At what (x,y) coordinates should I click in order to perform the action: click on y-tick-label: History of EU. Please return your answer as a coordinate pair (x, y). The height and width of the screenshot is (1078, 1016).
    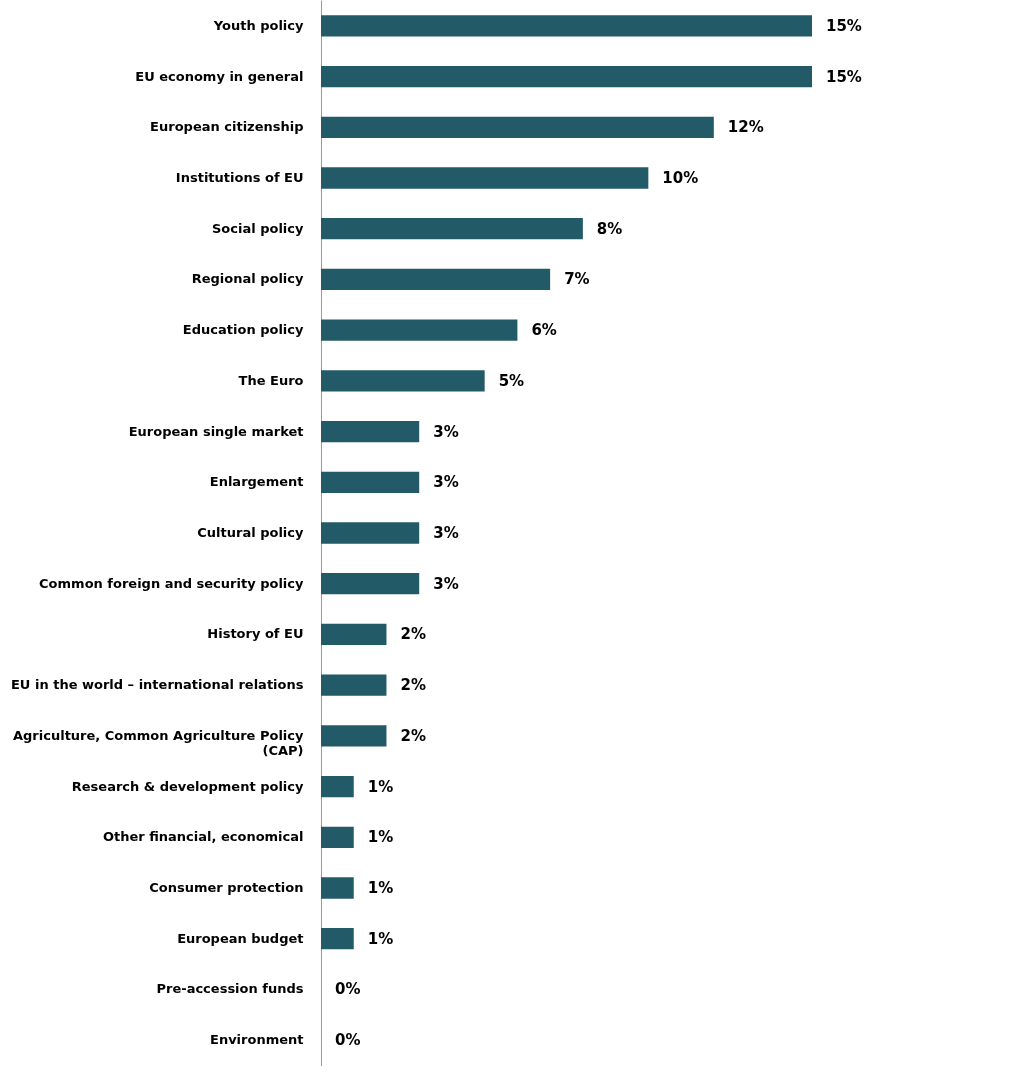
    Looking at the image, I should click on (255, 634).